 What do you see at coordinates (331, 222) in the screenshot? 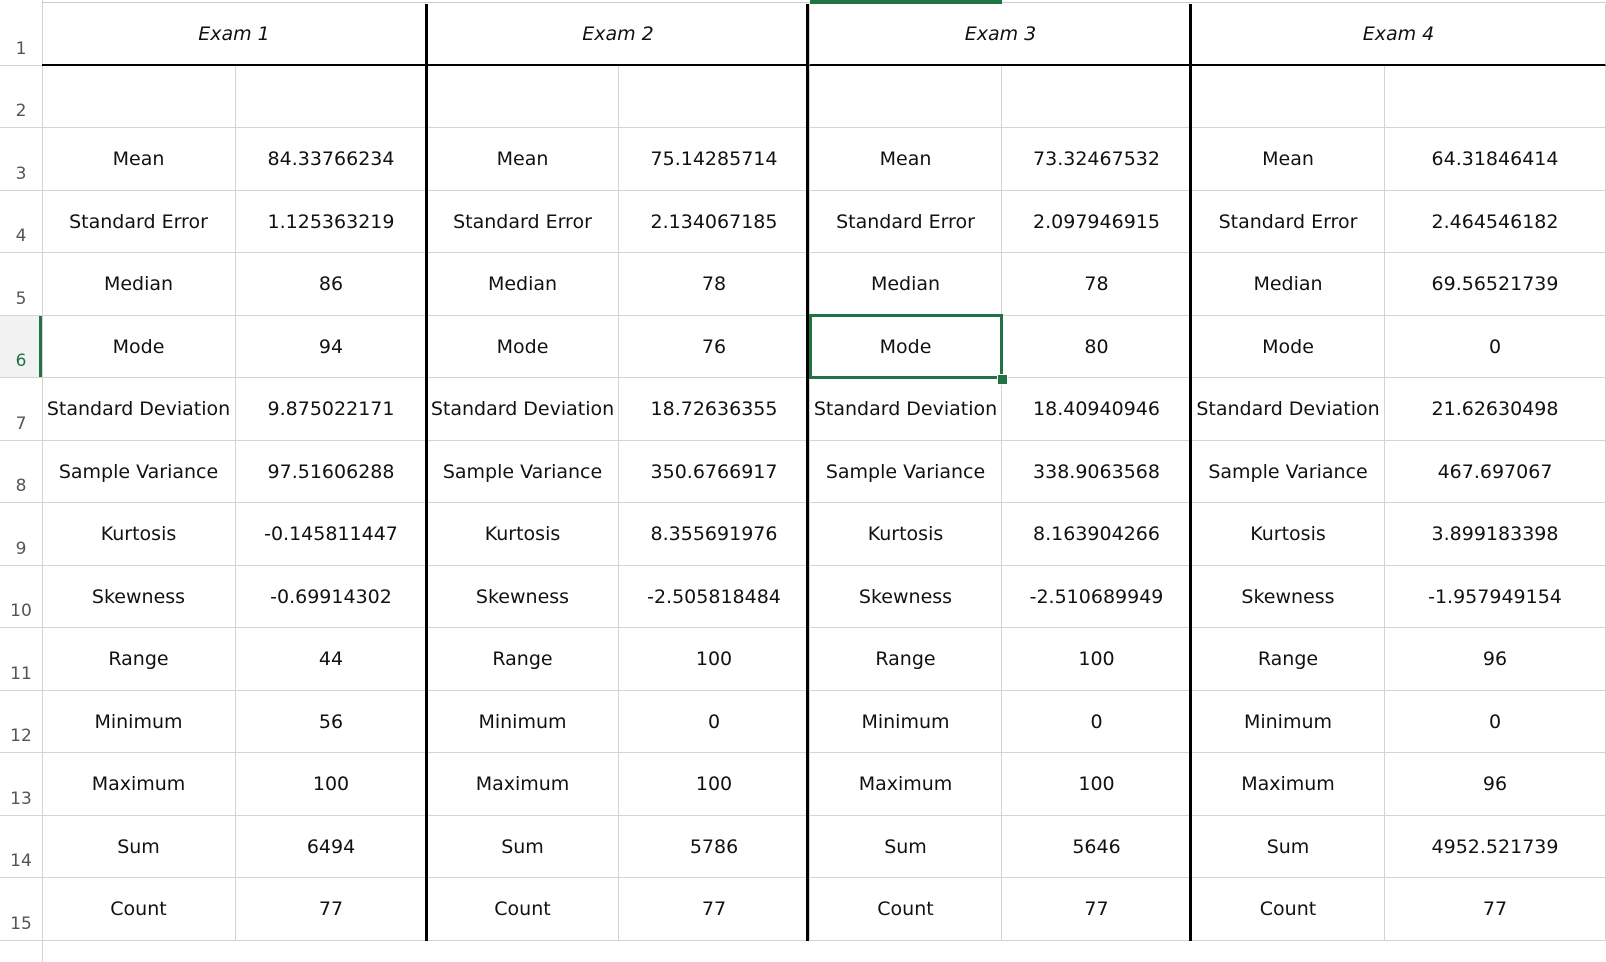
I see `stat-value-cell: 1.125363219` at bounding box center [331, 222].